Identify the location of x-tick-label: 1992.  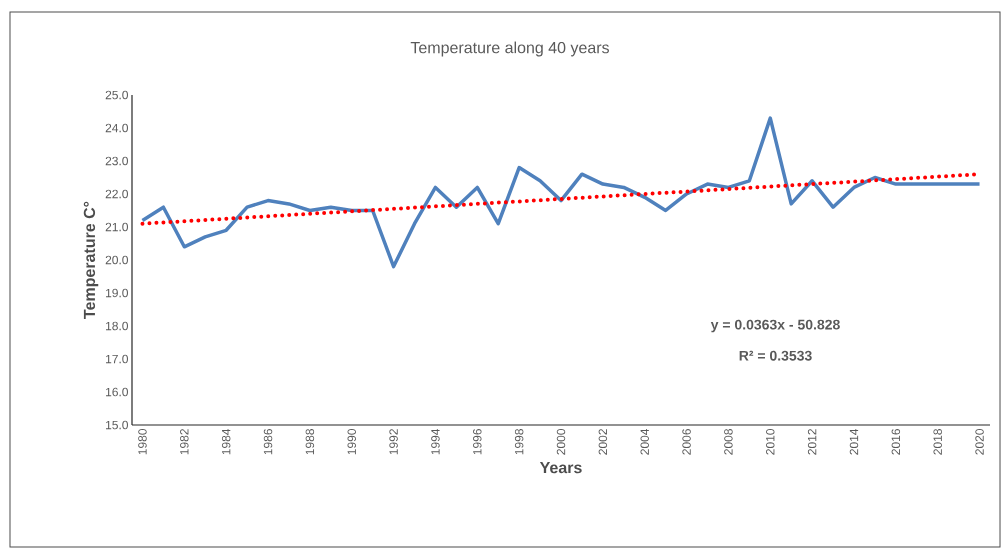
(393, 442).